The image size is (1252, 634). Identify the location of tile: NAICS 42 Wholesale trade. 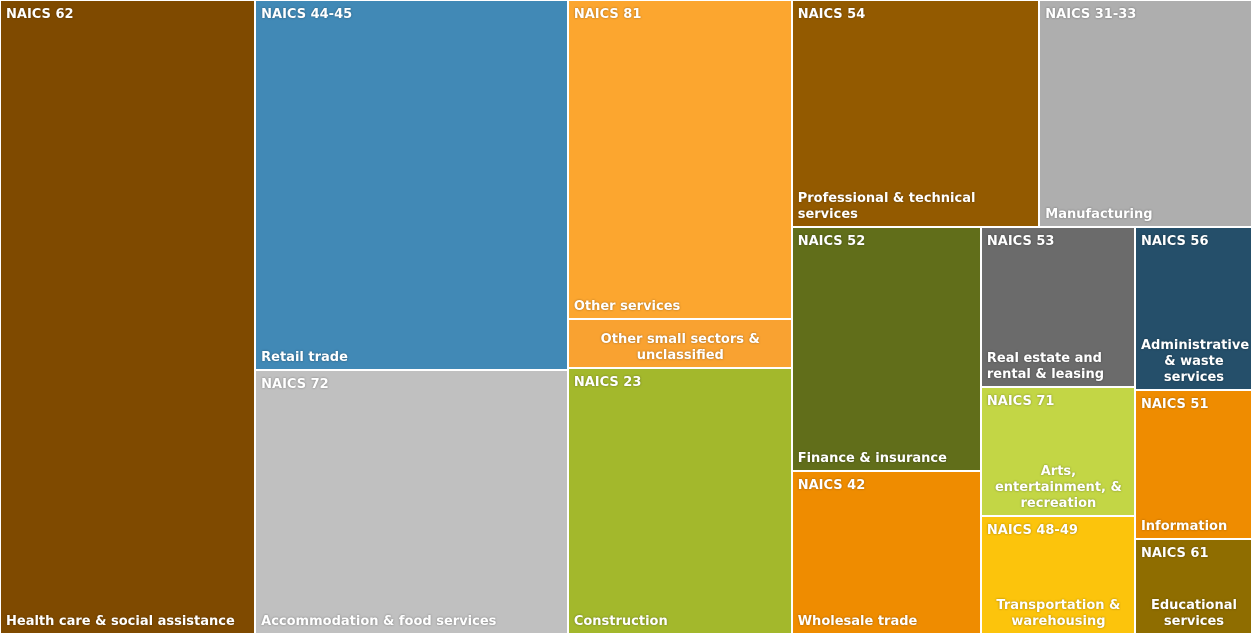
(886, 552).